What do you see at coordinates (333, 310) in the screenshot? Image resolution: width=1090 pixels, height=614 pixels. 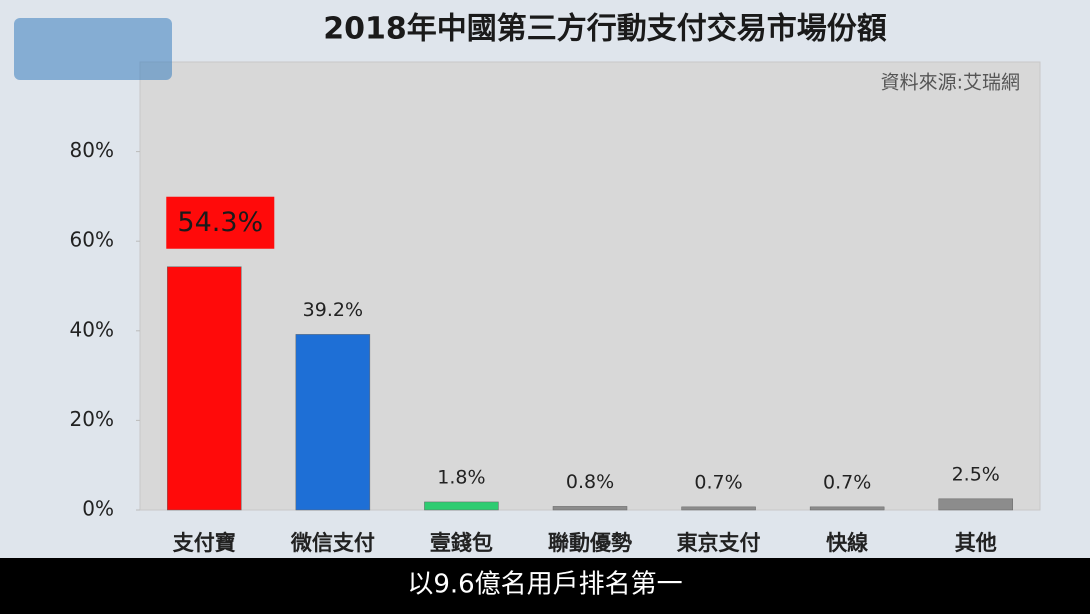 I see `value-label: 39.2%` at bounding box center [333, 310].